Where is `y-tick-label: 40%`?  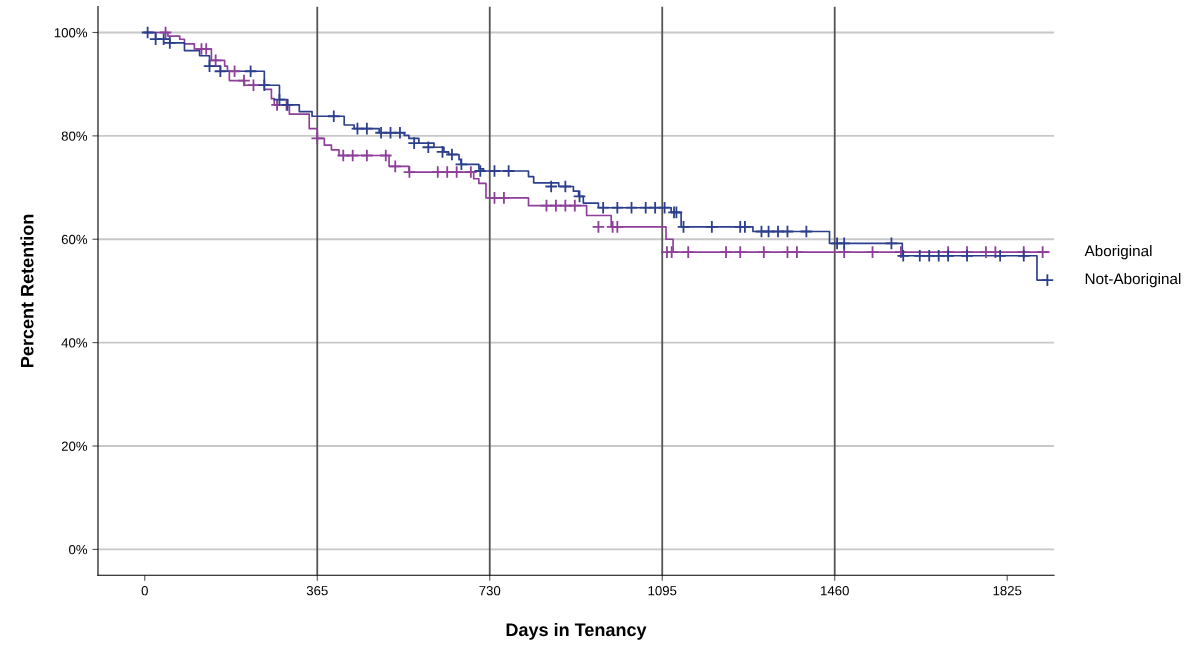 y-tick-label: 40% is located at coordinates (74, 343).